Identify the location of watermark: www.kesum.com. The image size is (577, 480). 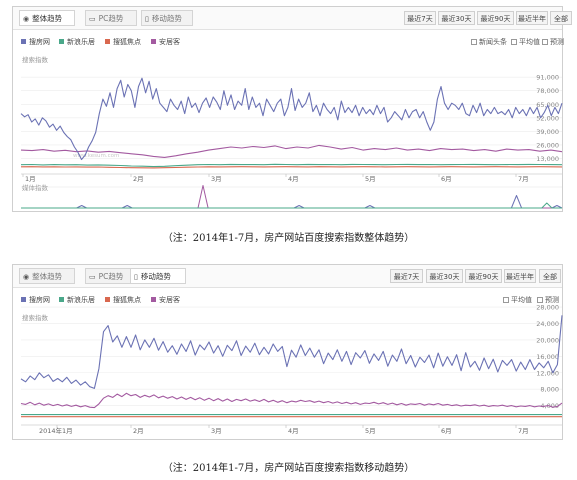
(96, 156).